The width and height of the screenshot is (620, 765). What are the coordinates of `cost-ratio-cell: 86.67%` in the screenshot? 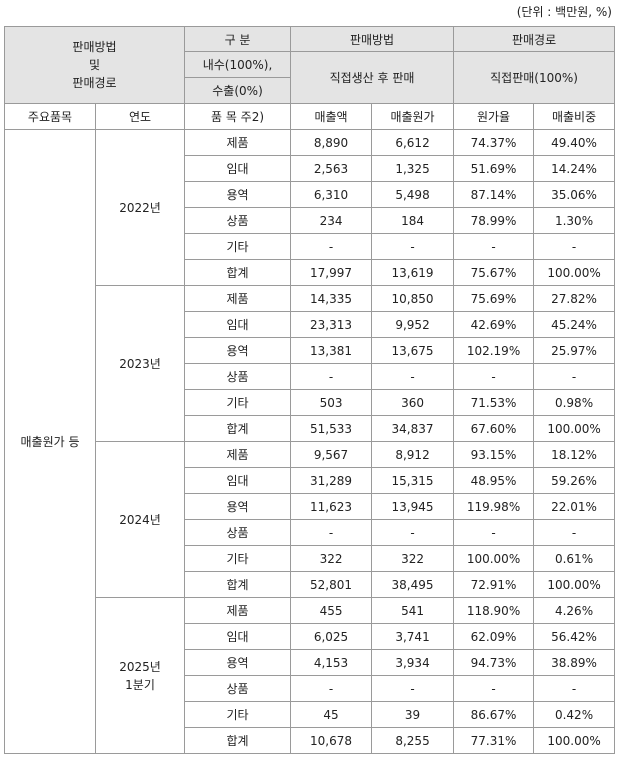 It's located at (494, 714).